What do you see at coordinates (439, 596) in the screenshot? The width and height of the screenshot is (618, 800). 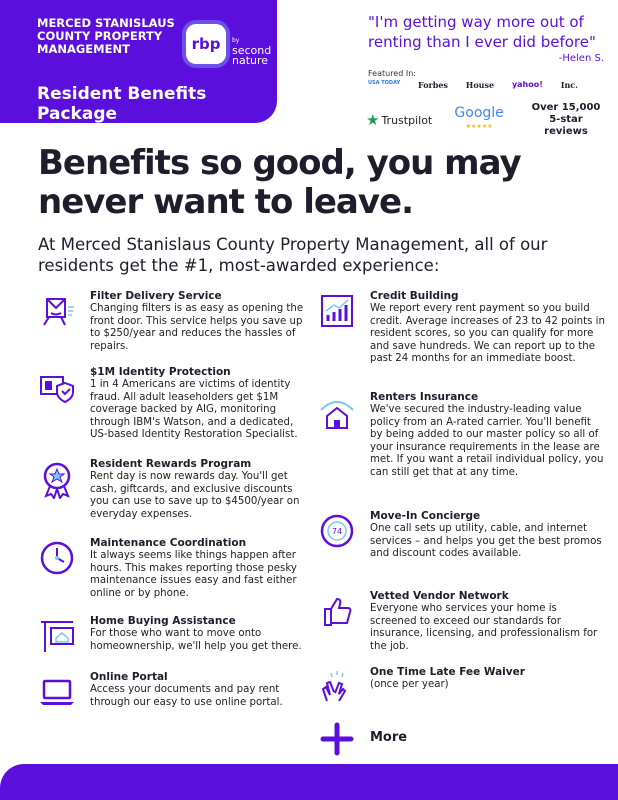 I see `benefit-title: Vetted Vendor Network` at bounding box center [439, 596].